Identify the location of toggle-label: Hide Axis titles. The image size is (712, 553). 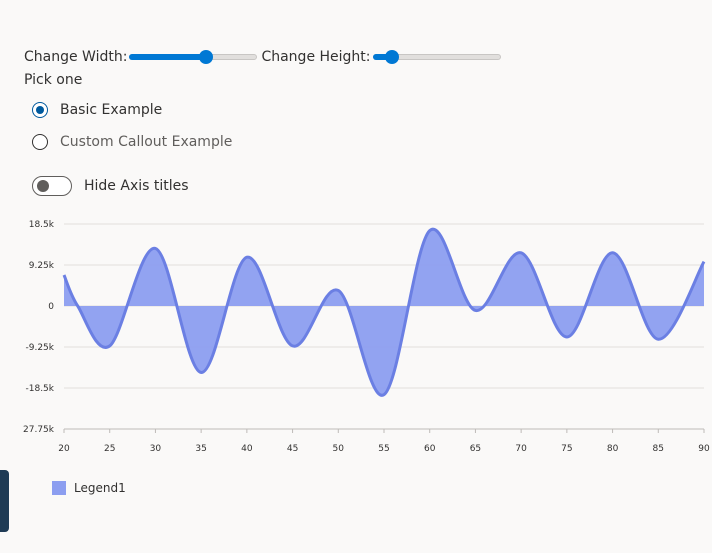
(136, 186).